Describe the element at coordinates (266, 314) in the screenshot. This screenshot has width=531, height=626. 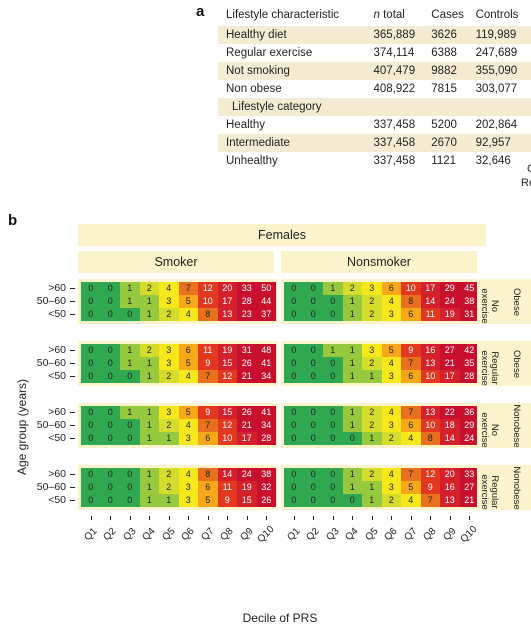
I see `heatmap-cell: 37` at that location.